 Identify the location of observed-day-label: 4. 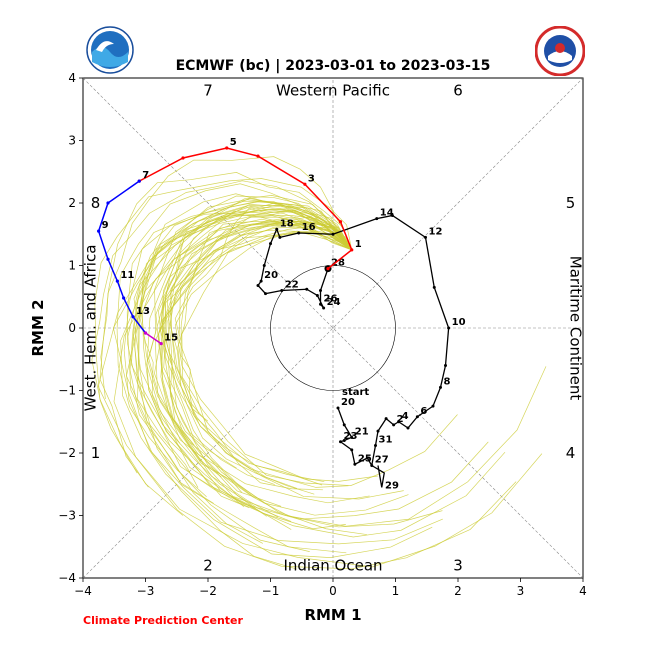
(405, 416).